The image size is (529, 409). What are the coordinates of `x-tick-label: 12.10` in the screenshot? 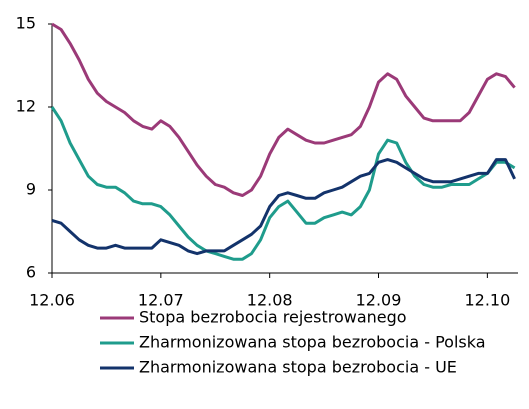 It's located at (487, 300).